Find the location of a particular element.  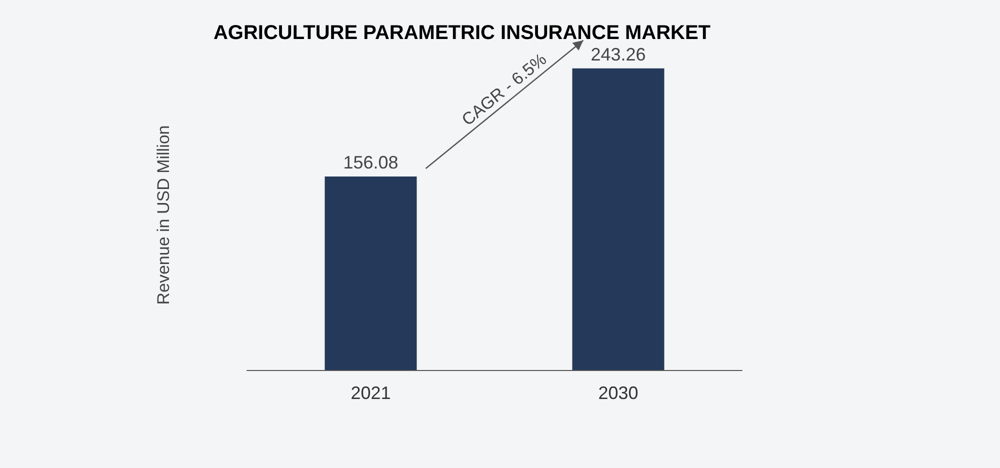

x-tick-label: 2030 is located at coordinates (618, 393).